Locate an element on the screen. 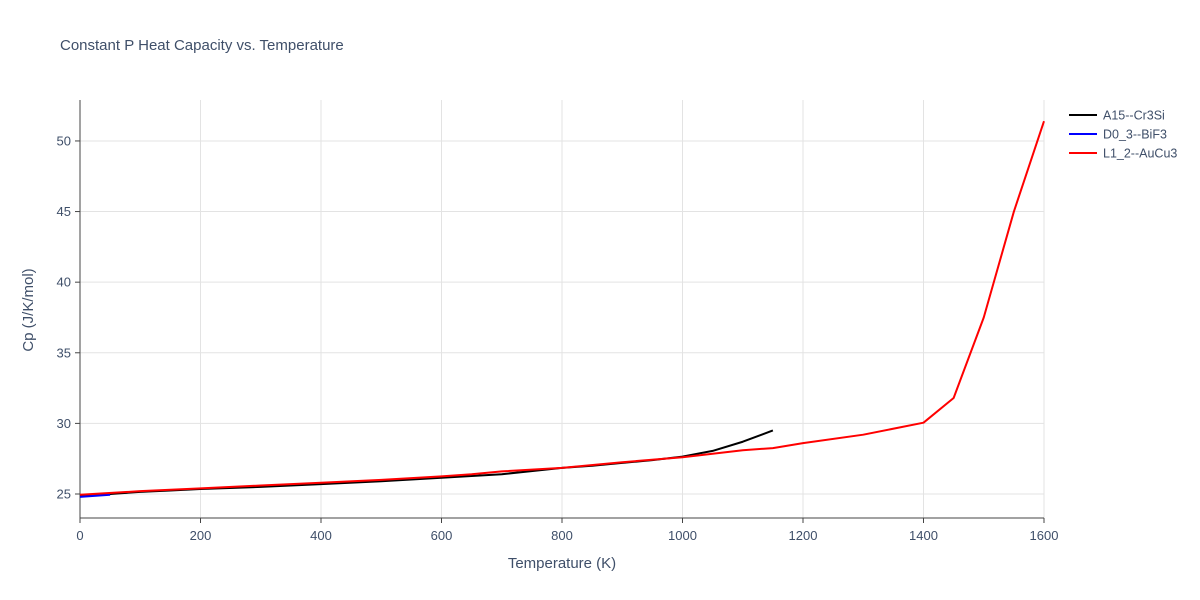  y-tick-label: 40 is located at coordinates (64, 282).